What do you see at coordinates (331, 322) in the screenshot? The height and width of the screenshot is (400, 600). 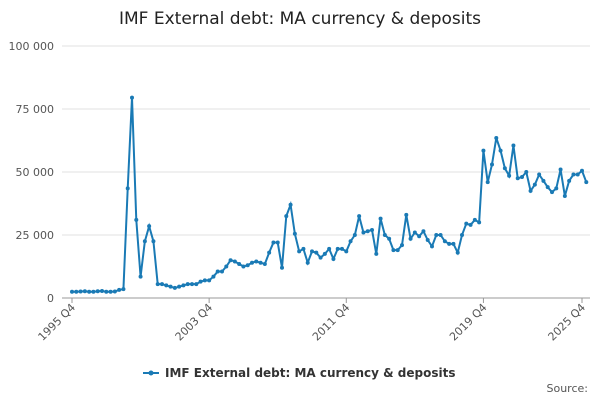 I see `x-tick-label: 2011 Q4` at bounding box center [331, 322].